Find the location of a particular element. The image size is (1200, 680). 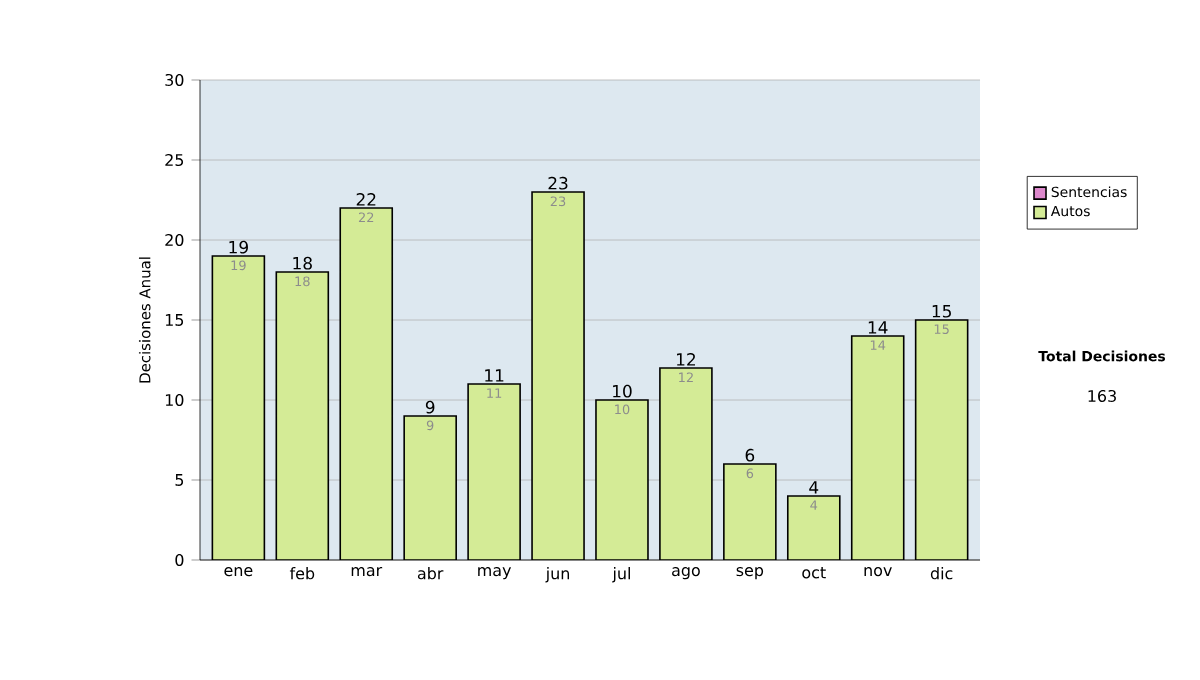

total-label: 6 is located at coordinates (750, 455).